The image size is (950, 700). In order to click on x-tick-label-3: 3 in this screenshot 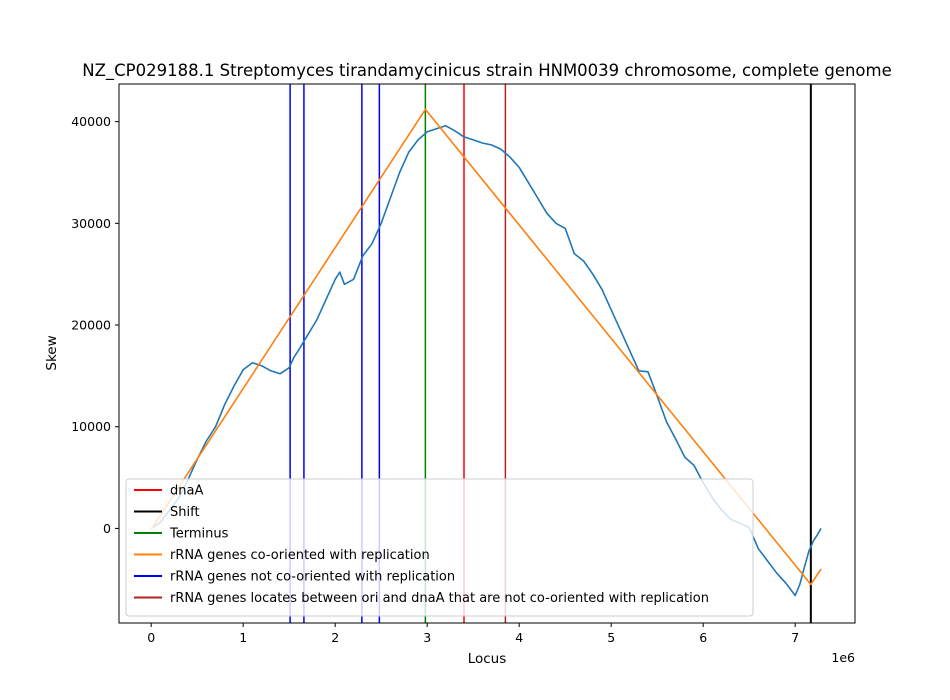, I will do `click(427, 637)`.